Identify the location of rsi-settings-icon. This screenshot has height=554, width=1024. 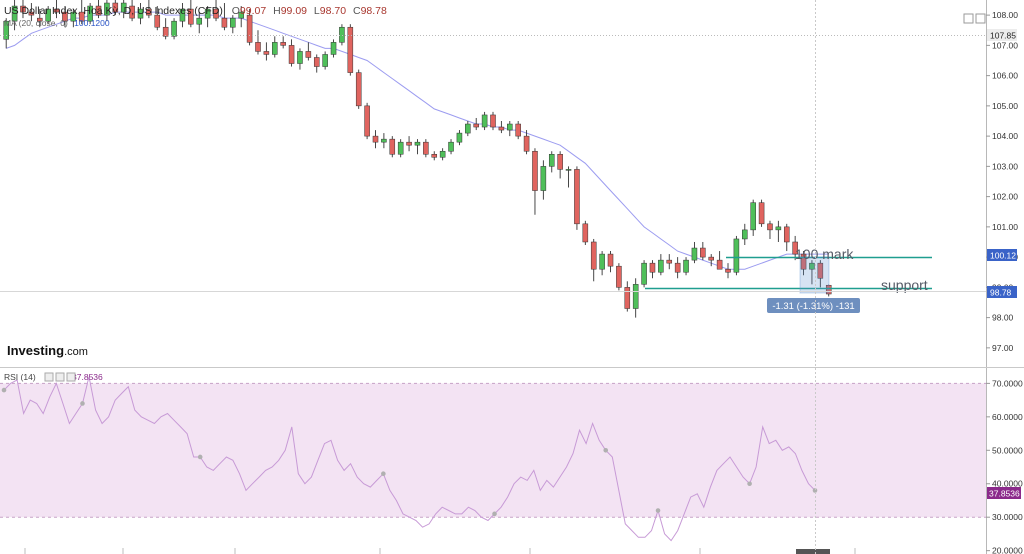
(49, 377).